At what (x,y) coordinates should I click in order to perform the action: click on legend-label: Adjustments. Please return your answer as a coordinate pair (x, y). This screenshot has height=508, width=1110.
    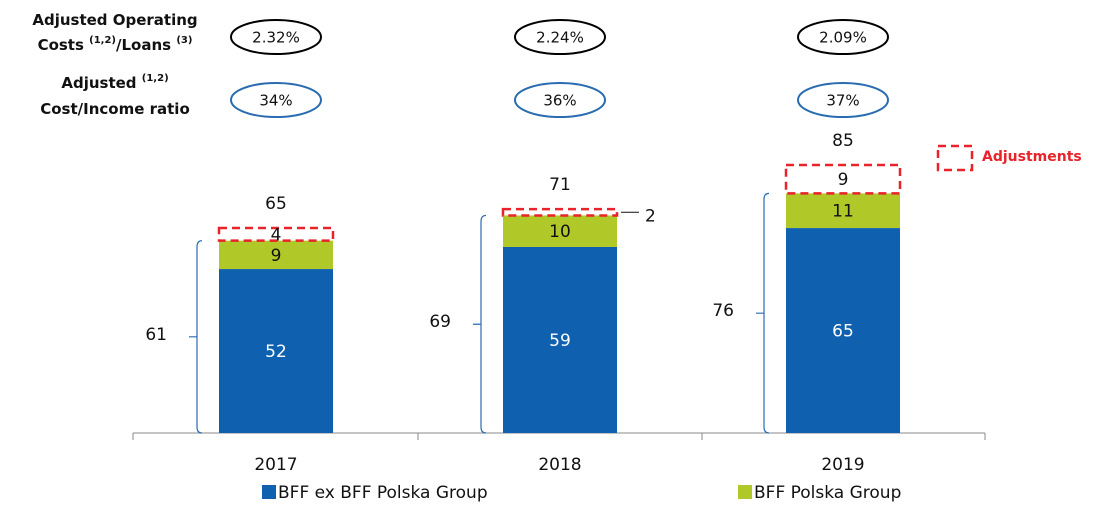
    Looking at the image, I should click on (1032, 157).